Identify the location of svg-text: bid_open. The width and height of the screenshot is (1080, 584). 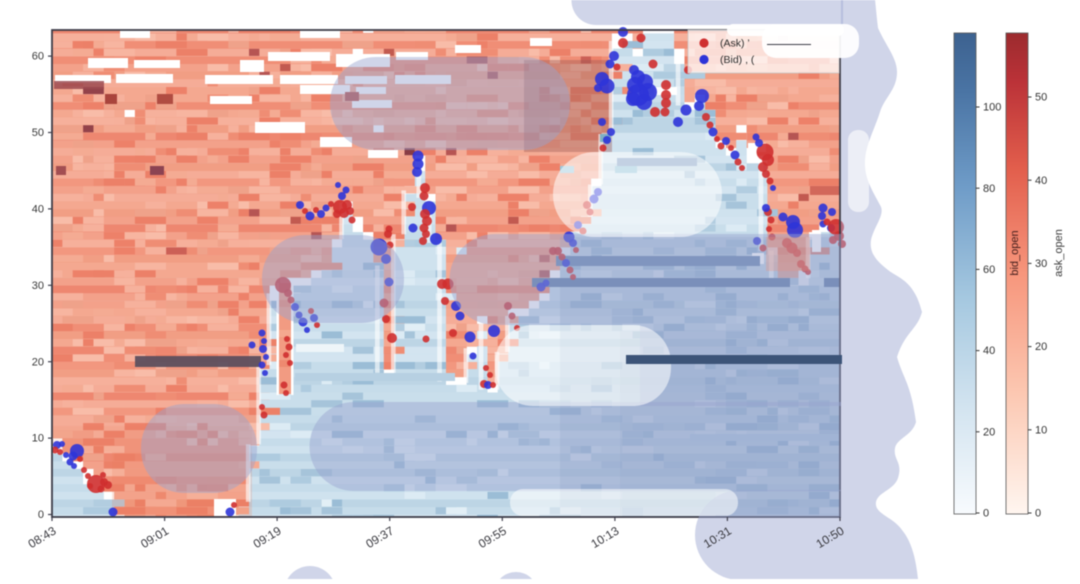
(1015, 252).